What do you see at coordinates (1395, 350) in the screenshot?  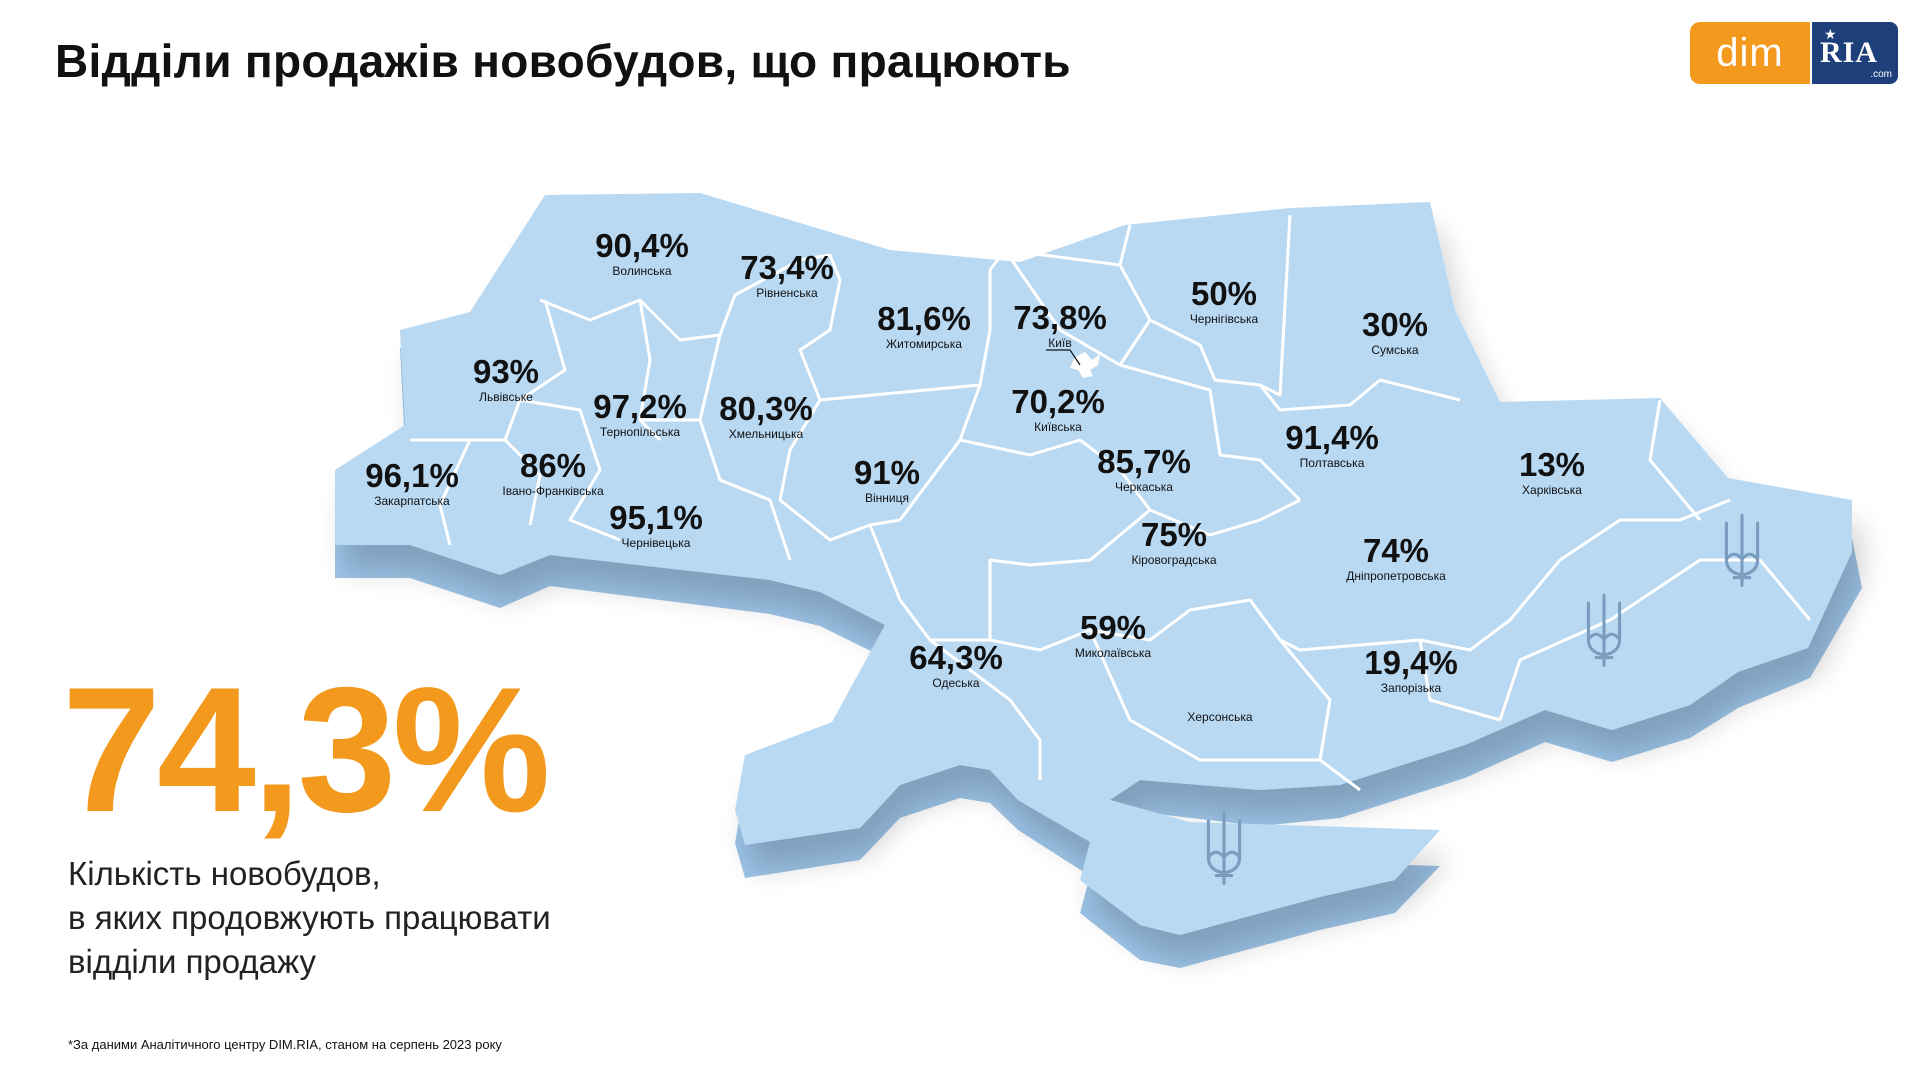 I see `region-name: Сумська` at bounding box center [1395, 350].